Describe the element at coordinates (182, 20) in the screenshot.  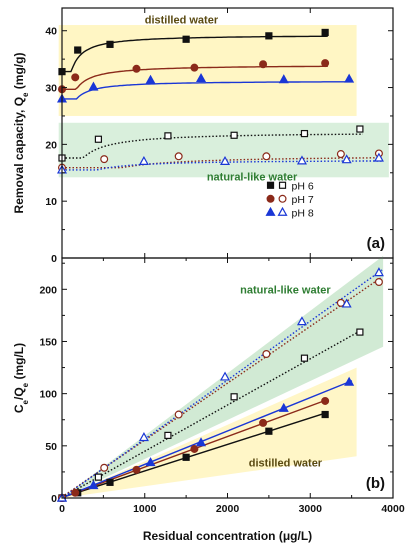
I see `annotation-1: distilled water` at that location.